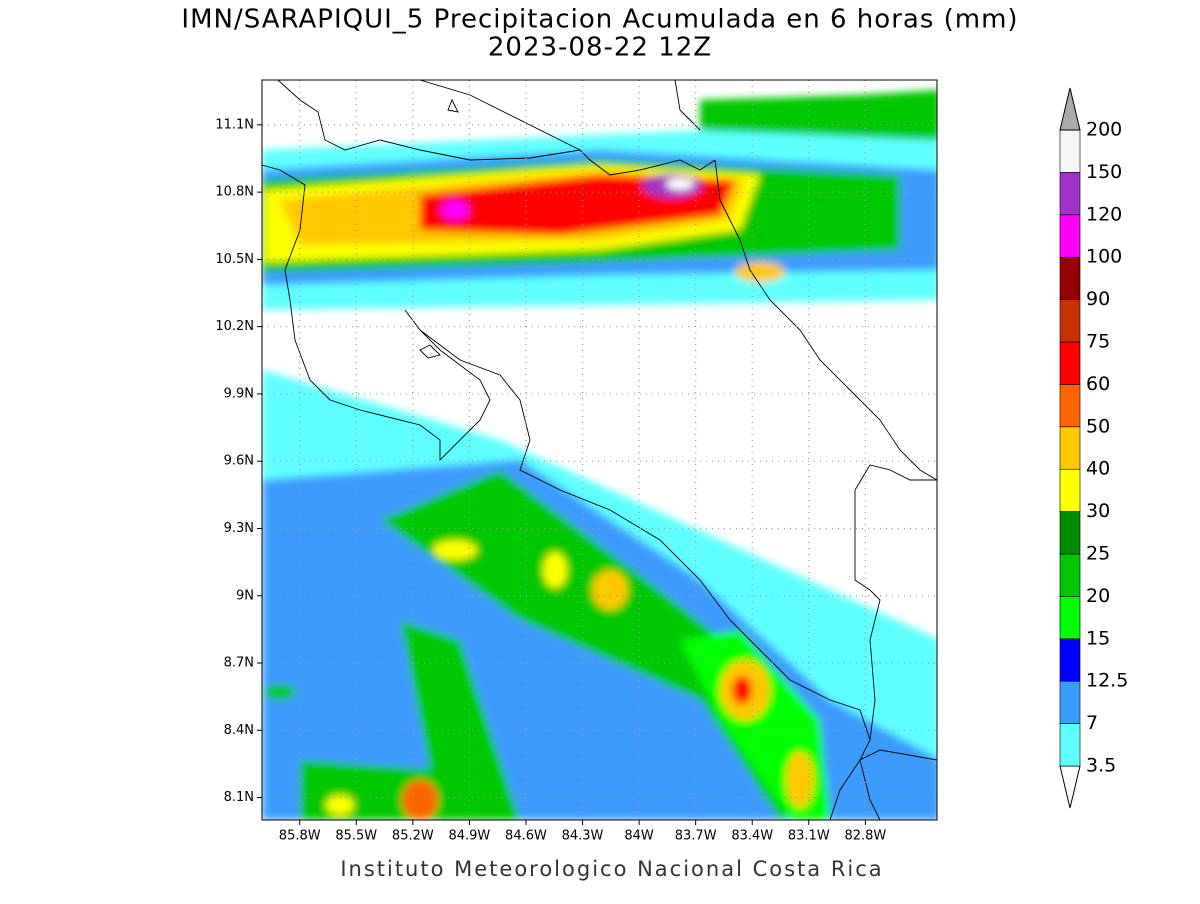 The width and height of the screenshot is (1200, 904). I want to click on y-tick-label: 8.4N, so click(239, 730).